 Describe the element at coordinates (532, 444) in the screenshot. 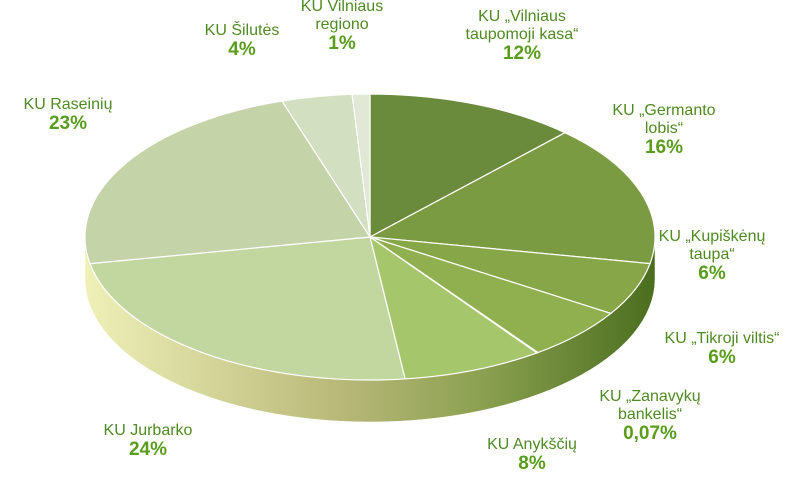

I see `slice-name: KU Anykščių` at that location.